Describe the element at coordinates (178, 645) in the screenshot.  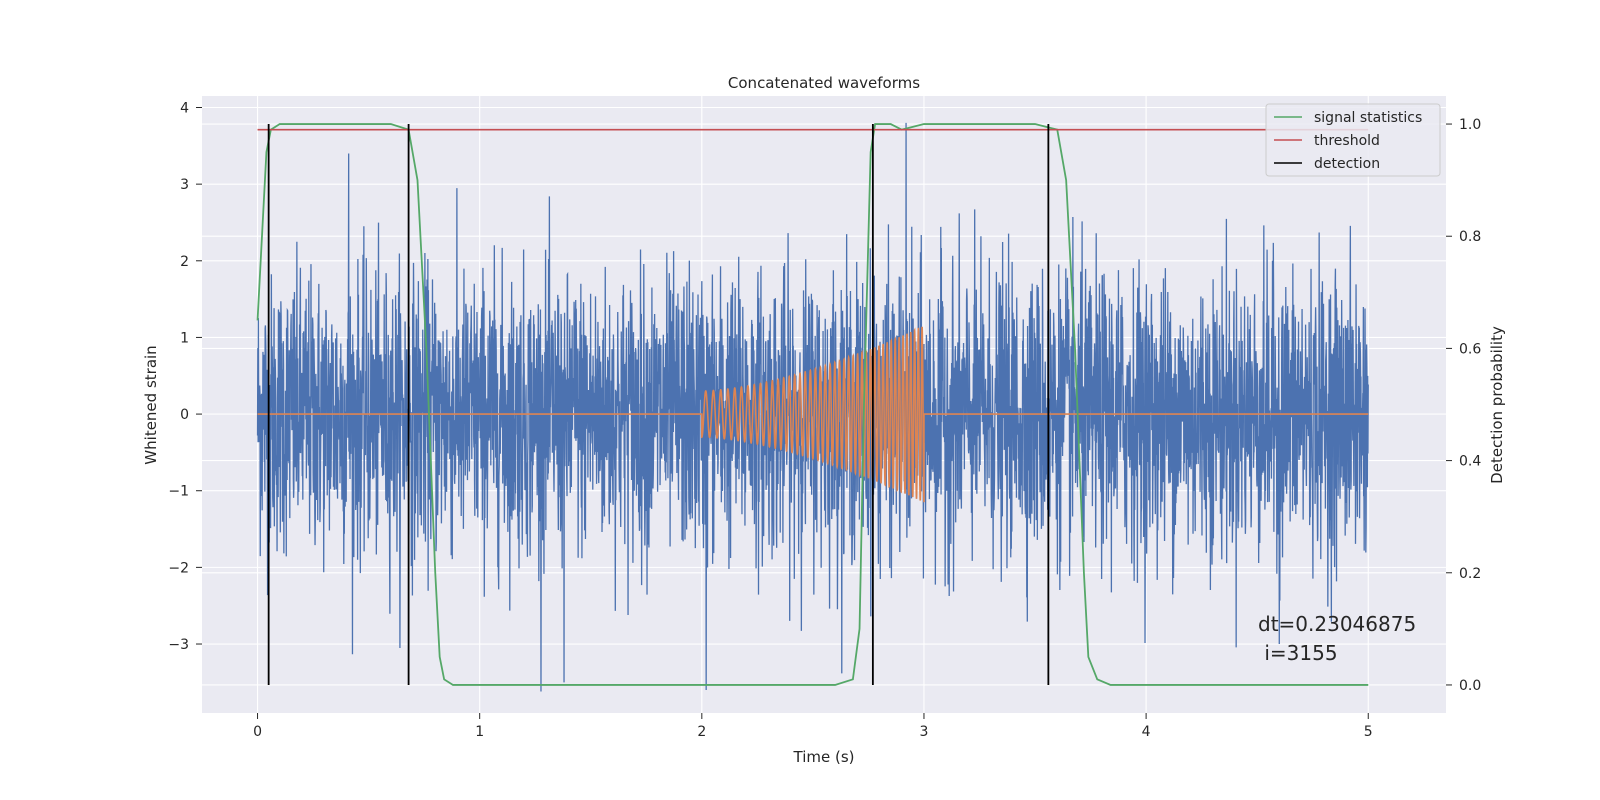
I see `y-tick-label: −3` at that location.